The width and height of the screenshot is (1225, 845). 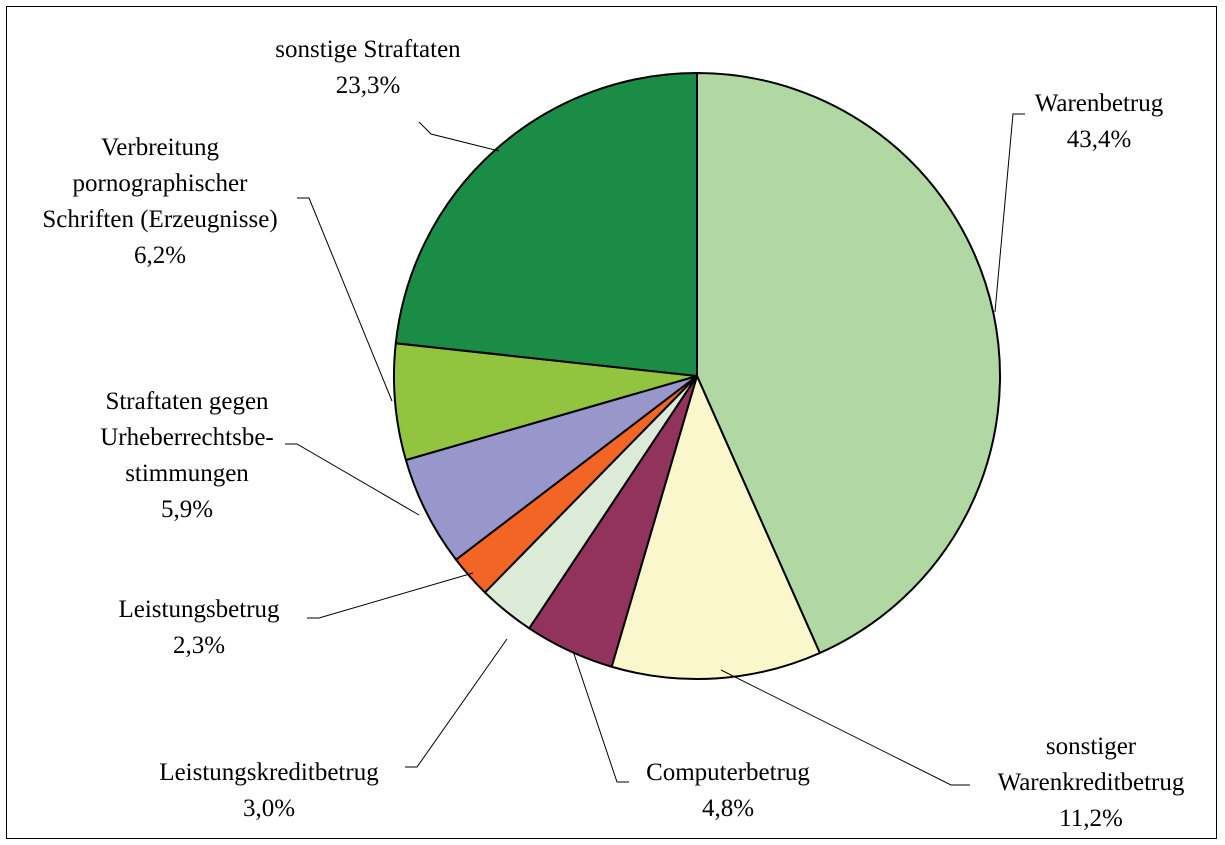 What do you see at coordinates (199, 645) in the screenshot?
I see `slice-percent-leistungsbetrug: 2,3%` at bounding box center [199, 645].